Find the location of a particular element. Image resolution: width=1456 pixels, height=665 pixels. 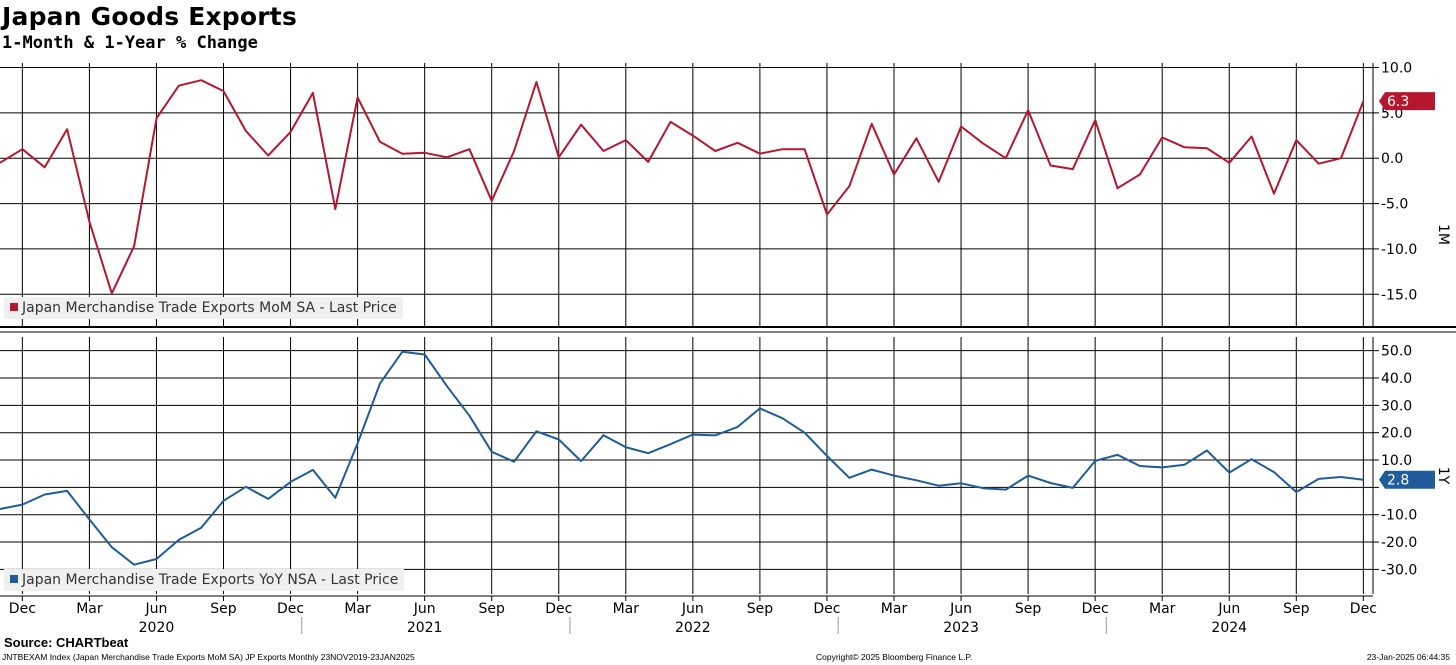

y-tick-label-mom: -5.0 is located at coordinates (1394, 205).